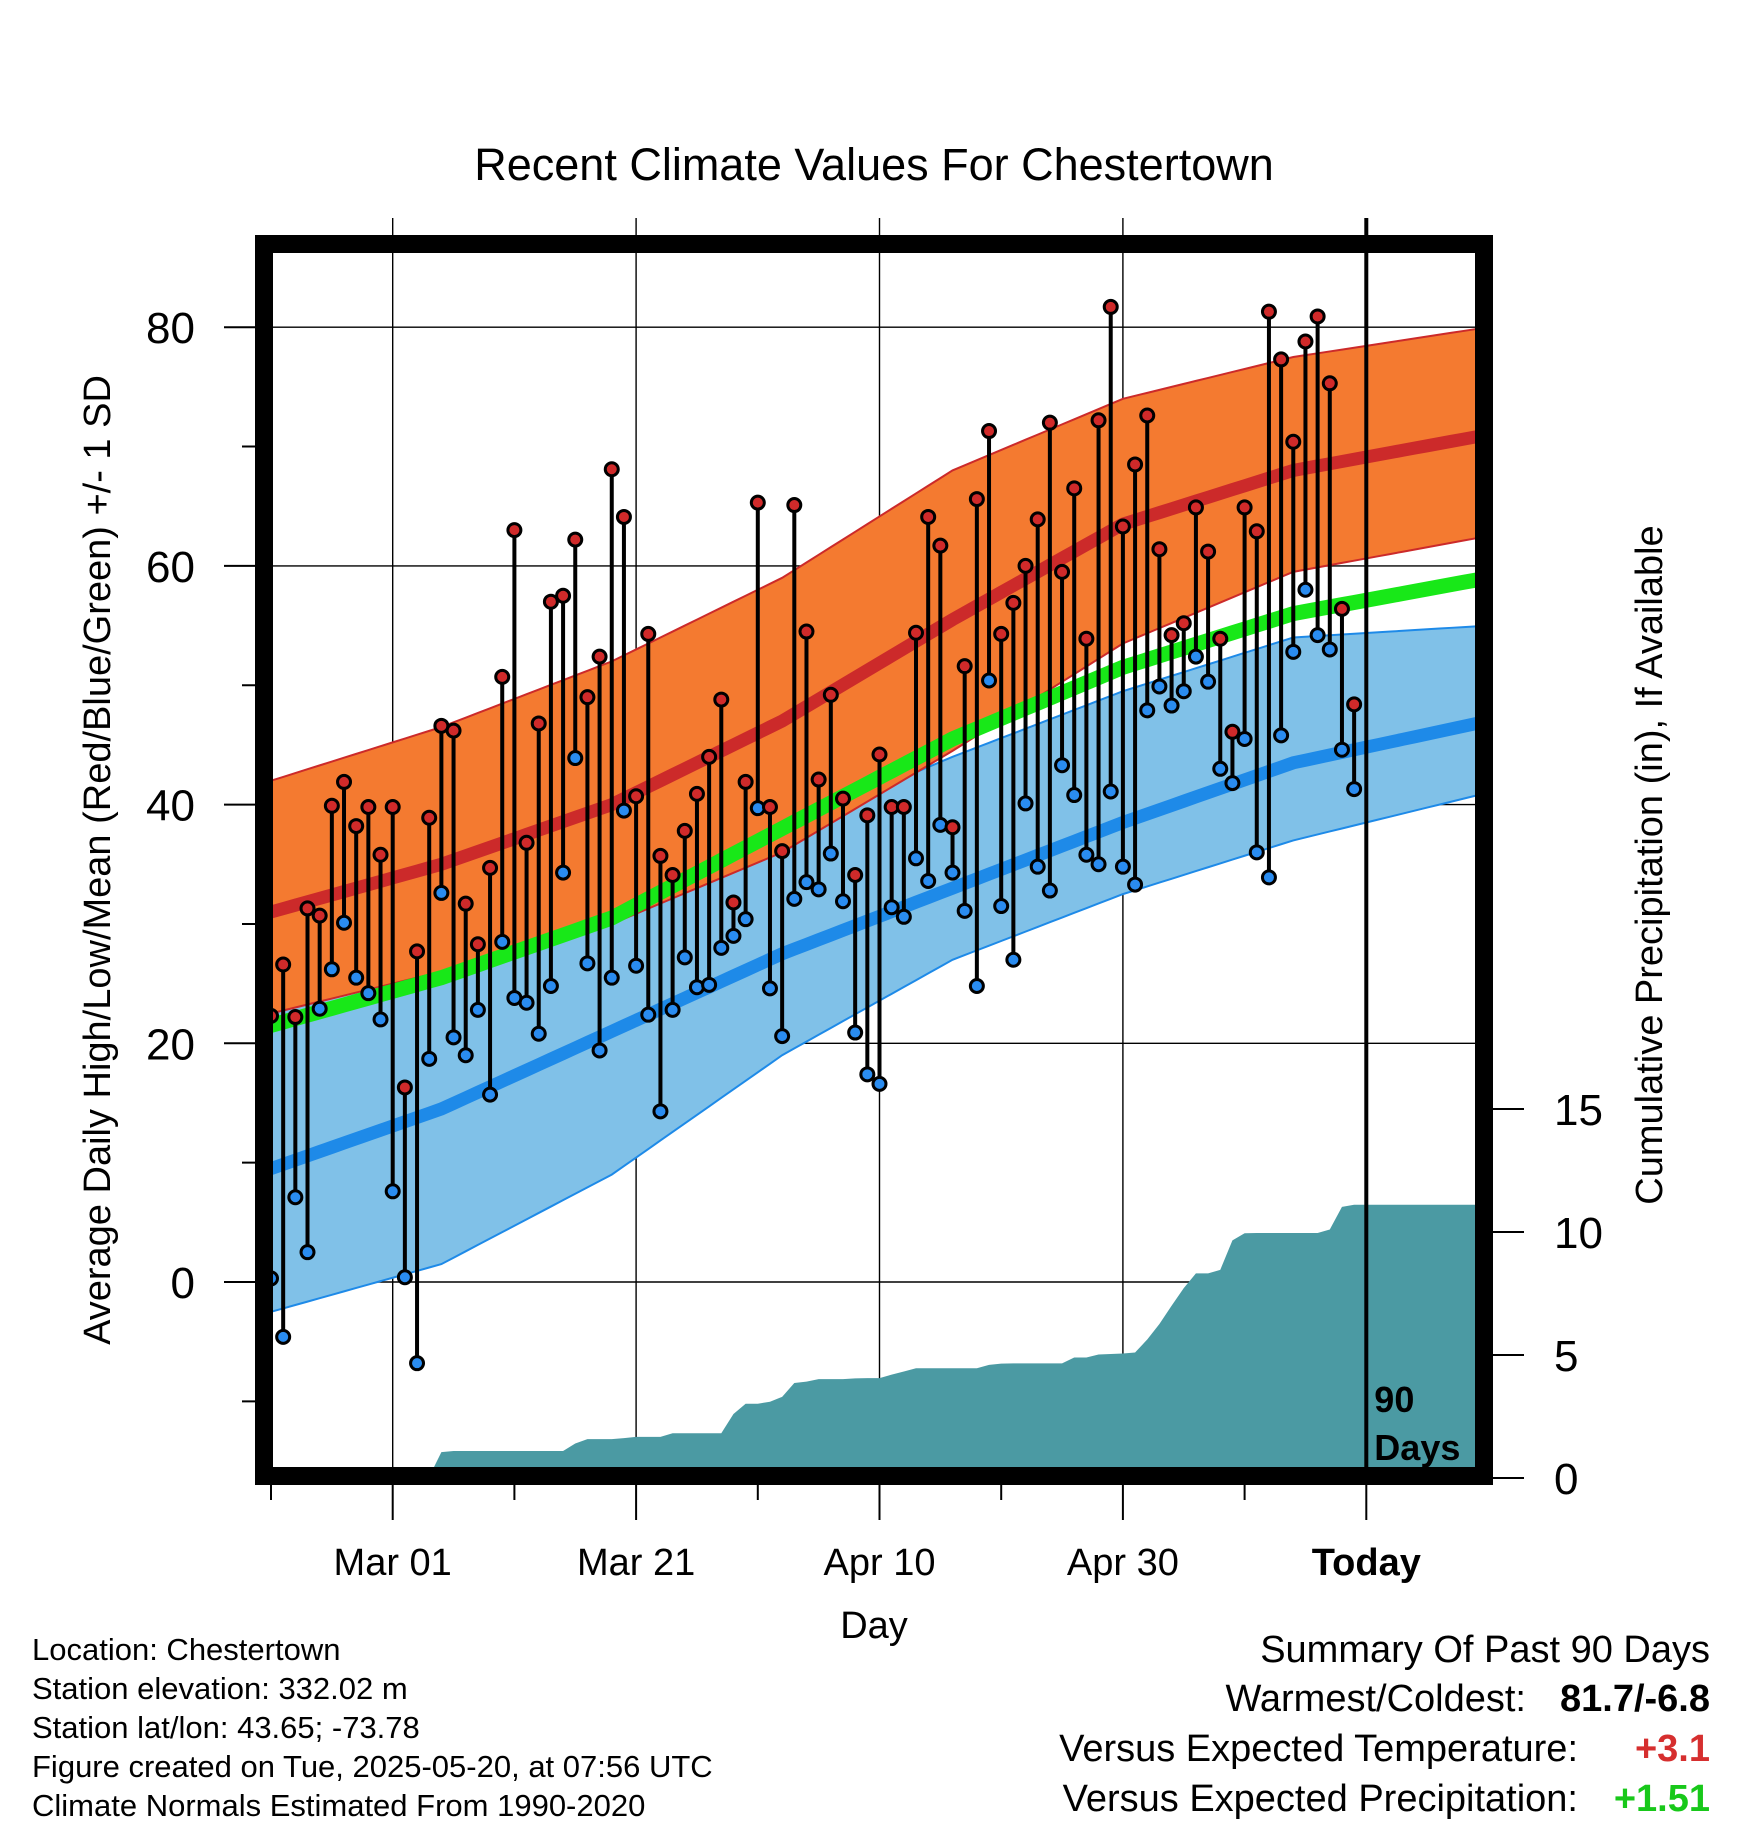 Image resolution: width=1748 pixels, height=1828 pixels. What do you see at coordinates (874, 164) in the screenshot?
I see `chart-title: Recent Climate Values For Chestertown` at bounding box center [874, 164].